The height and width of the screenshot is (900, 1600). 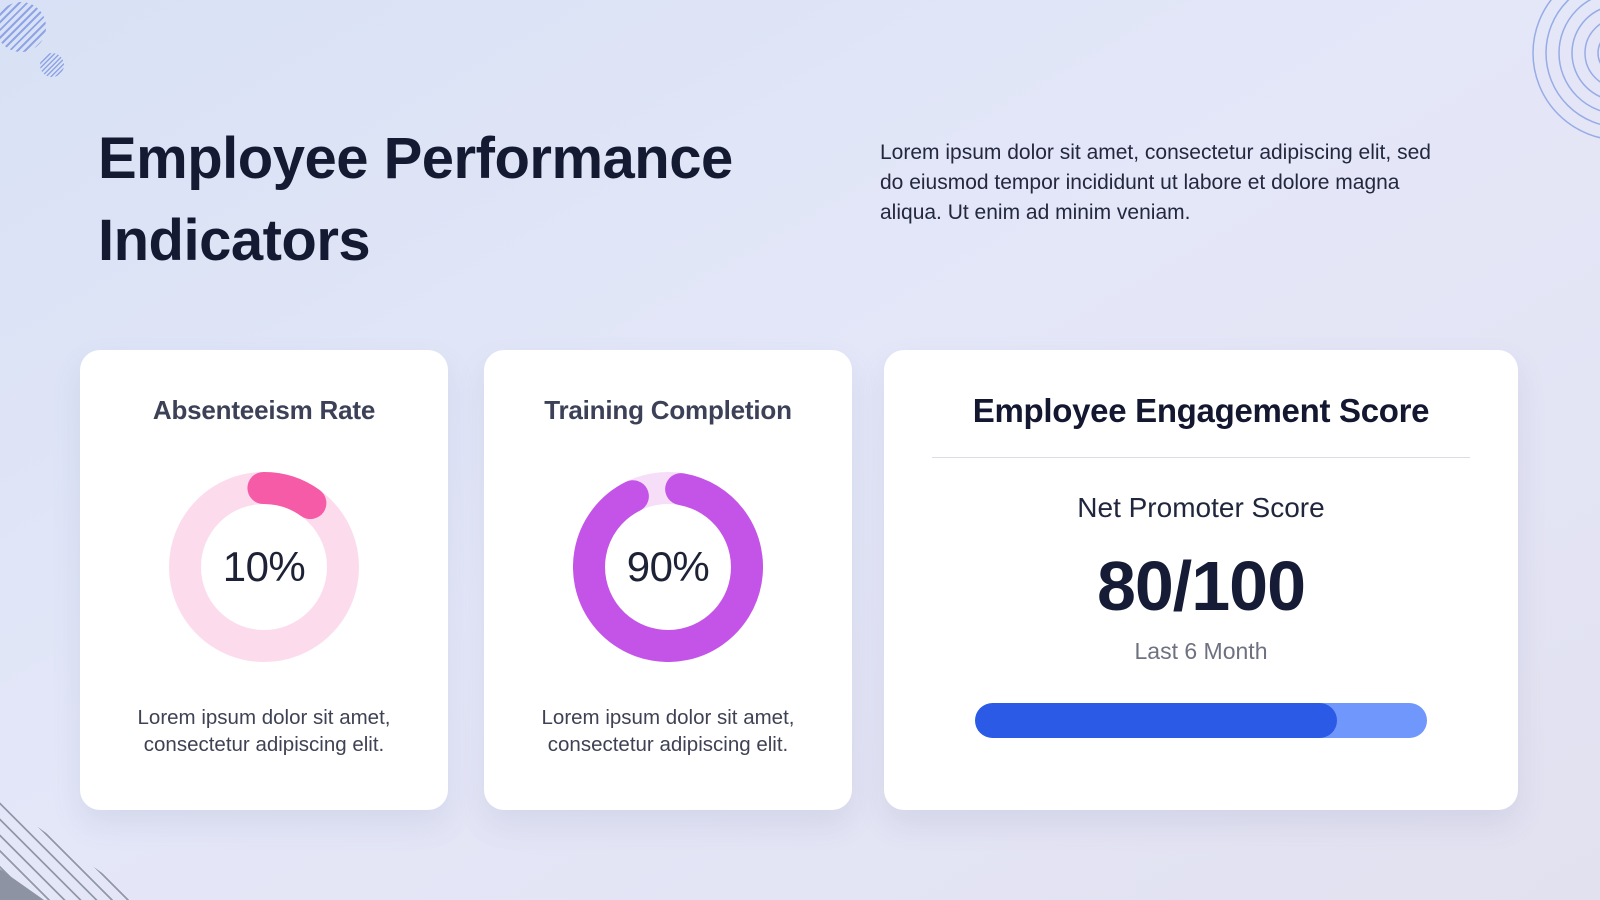 What do you see at coordinates (668, 410) in the screenshot?
I see `card-title: Training Completion` at bounding box center [668, 410].